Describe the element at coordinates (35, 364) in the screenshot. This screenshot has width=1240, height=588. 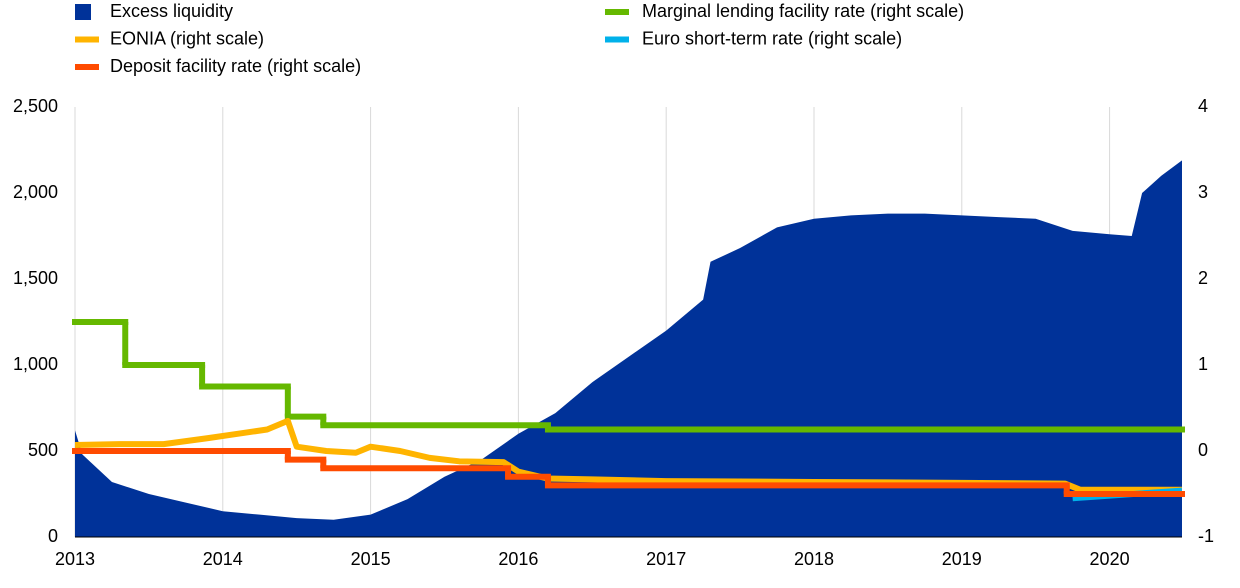
I see `y-tick-label: 1,000` at that location.